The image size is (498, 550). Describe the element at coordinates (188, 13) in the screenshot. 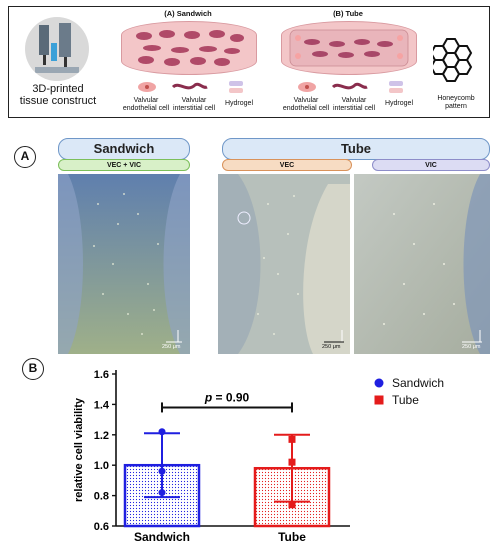

I see `sandwich-schematic-title: (A) Sandwich` at that location.